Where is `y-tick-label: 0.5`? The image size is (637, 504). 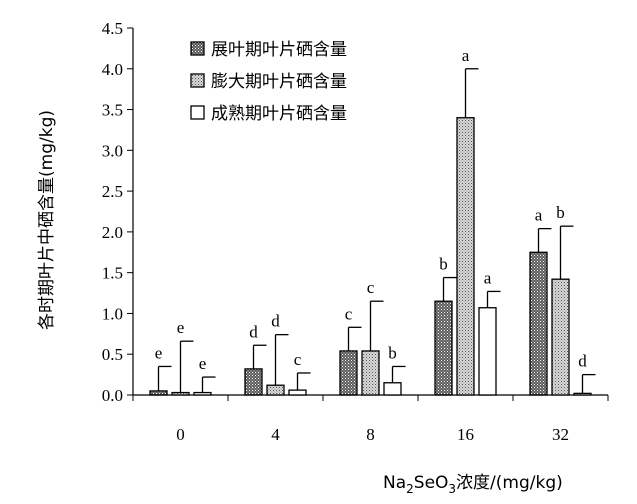
y-tick-label: 0.5 is located at coordinates (112, 354).